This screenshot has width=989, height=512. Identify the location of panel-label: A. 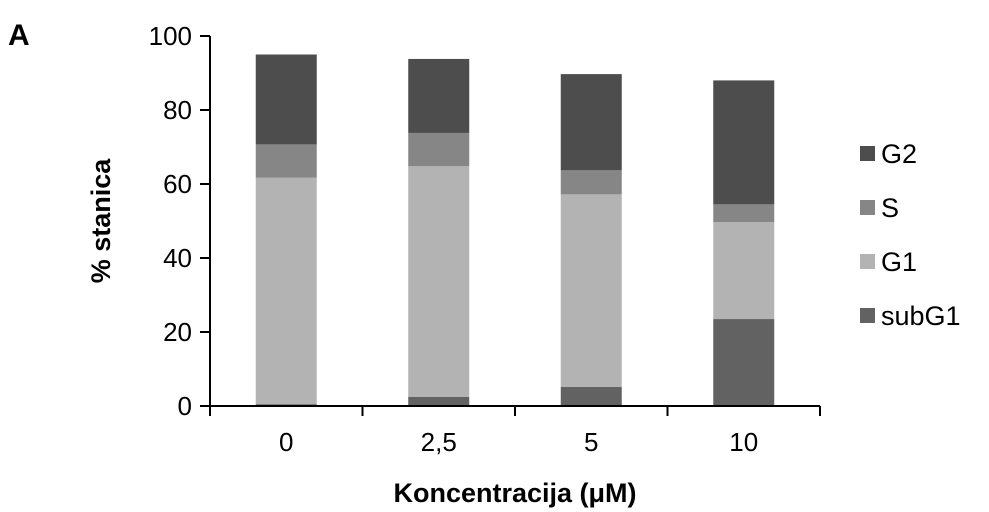
(19, 35).